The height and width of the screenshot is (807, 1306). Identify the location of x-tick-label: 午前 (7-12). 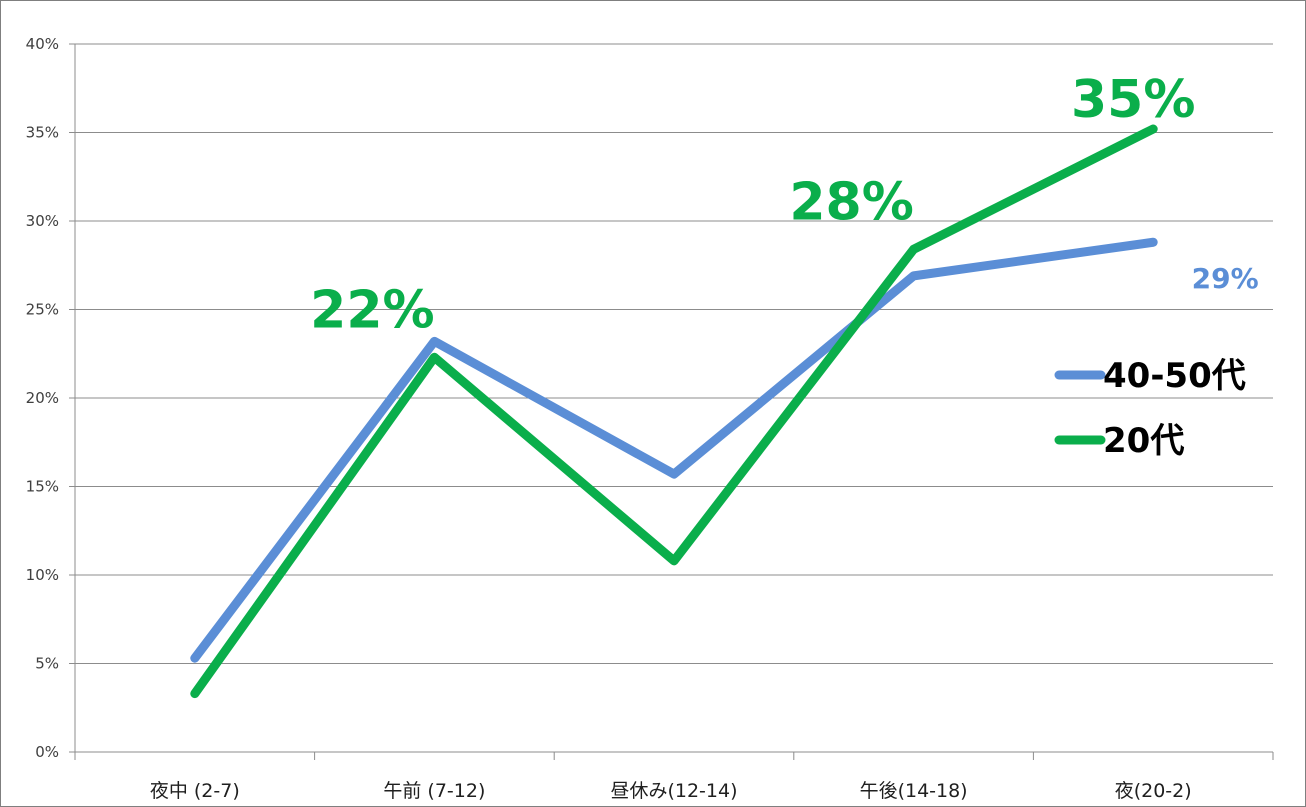
(434, 791).